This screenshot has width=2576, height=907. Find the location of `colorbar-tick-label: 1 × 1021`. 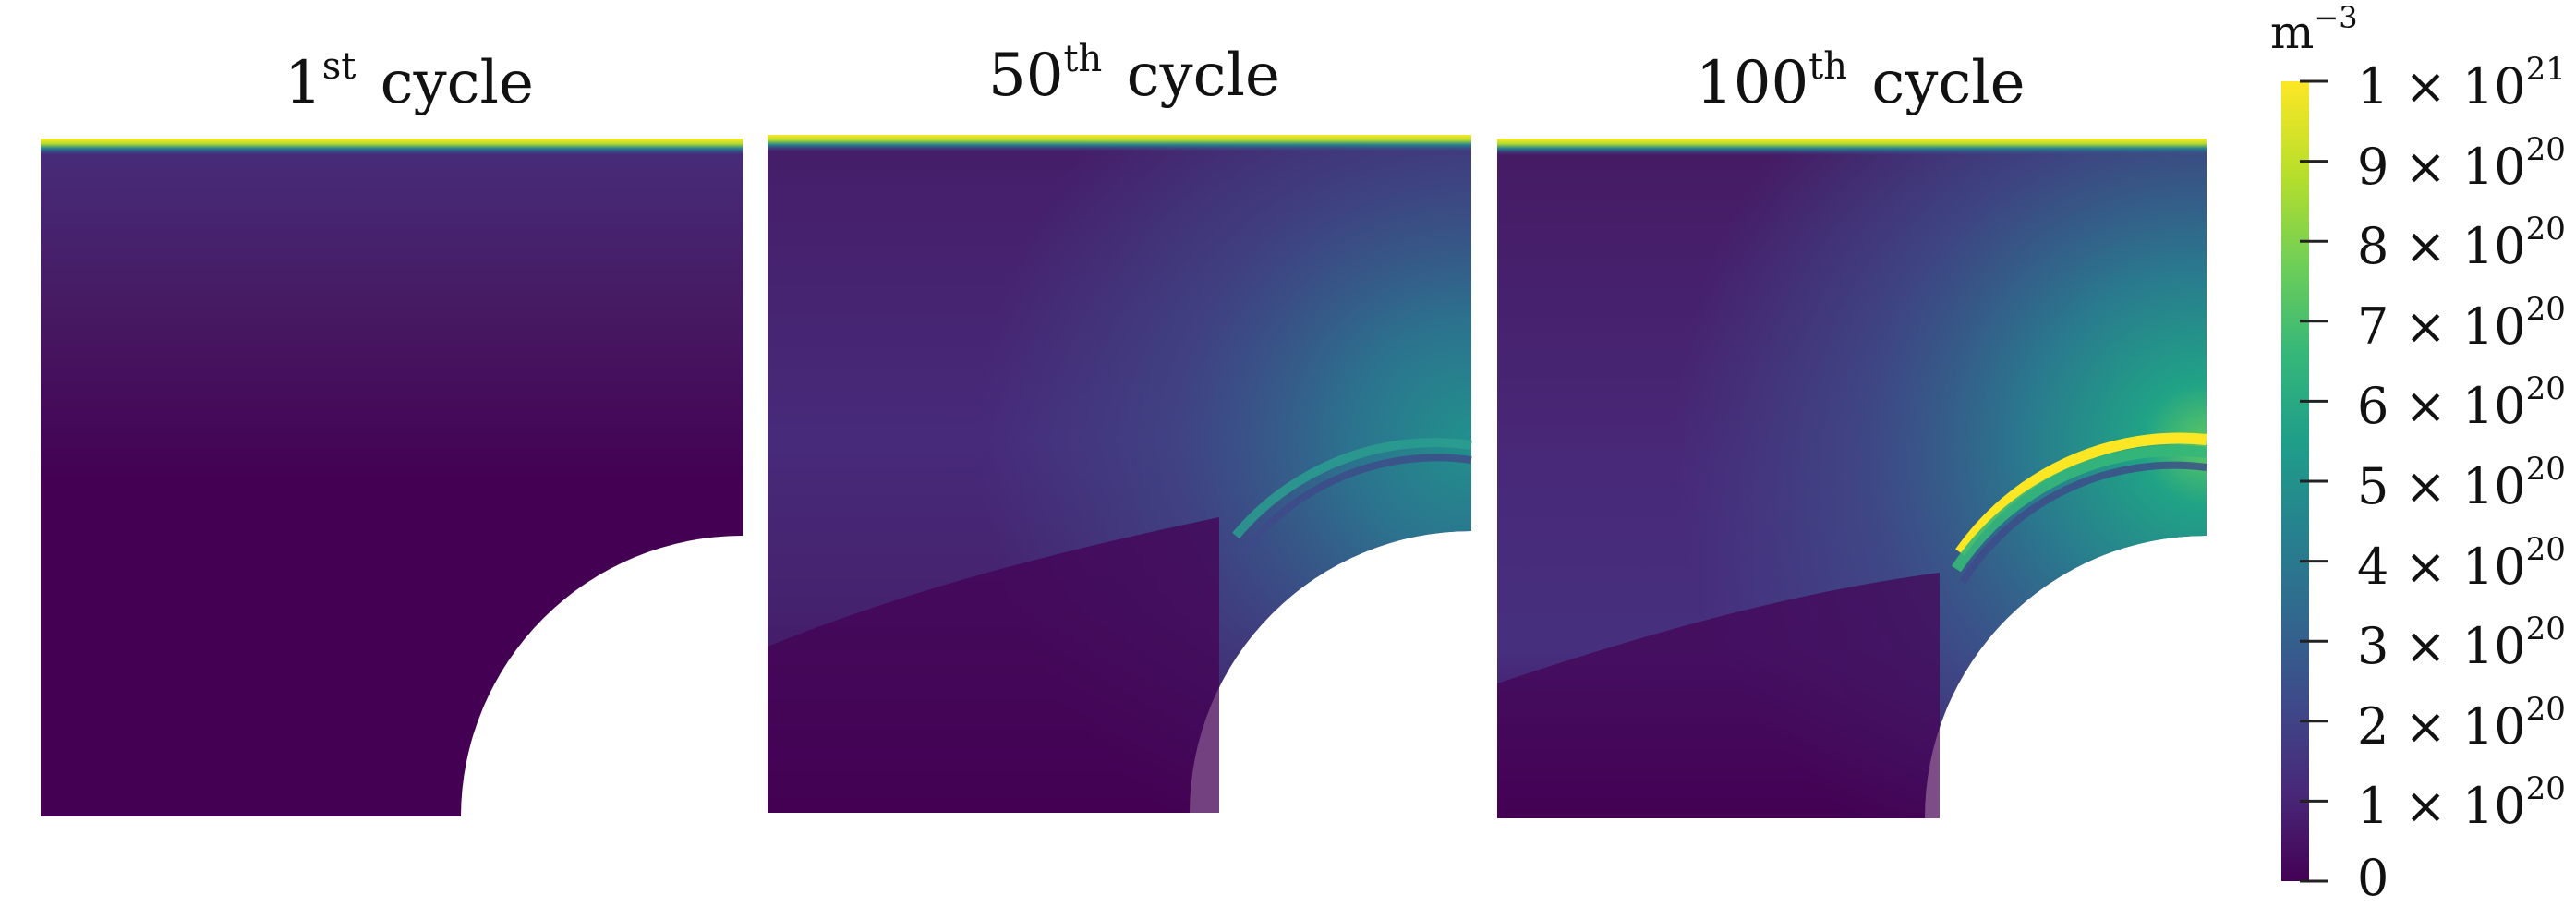

colorbar-tick-label: 1 × 1021 is located at coordinates (2461, 83).